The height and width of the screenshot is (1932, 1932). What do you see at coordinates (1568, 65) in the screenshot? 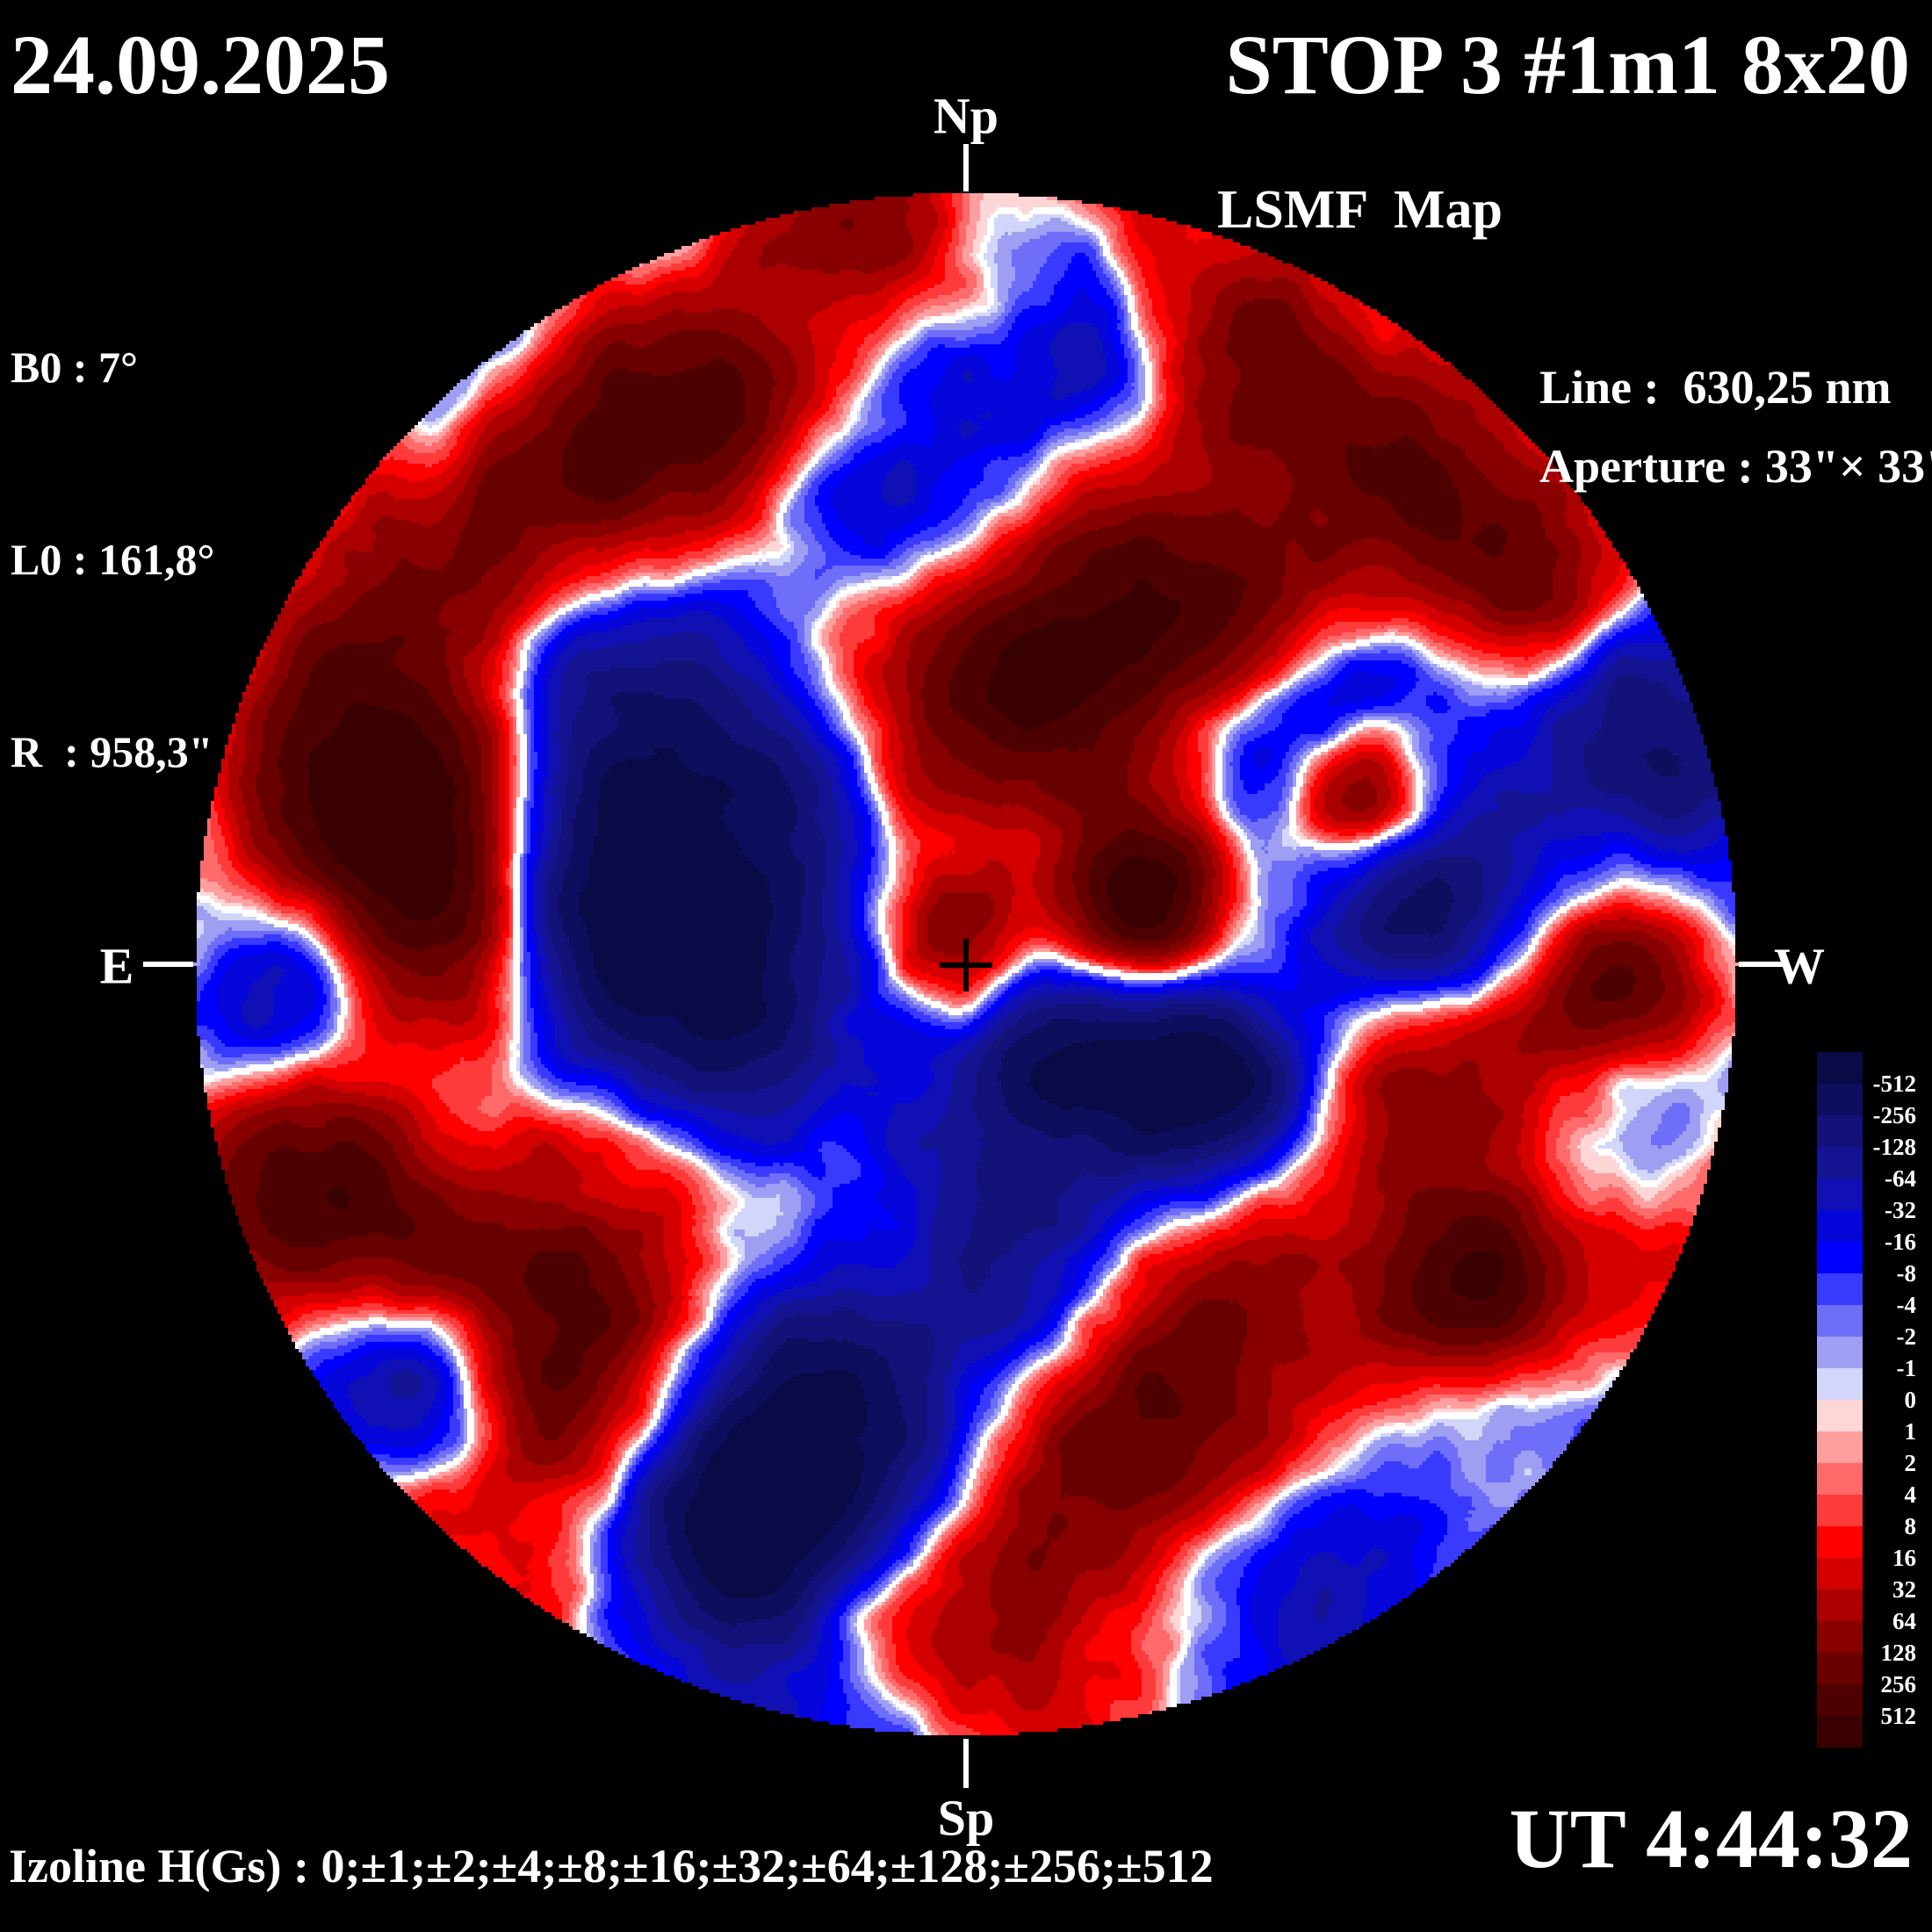
I see `page-title: STOP 3 #1m1 8x20` at bounding box center [1568, 65].